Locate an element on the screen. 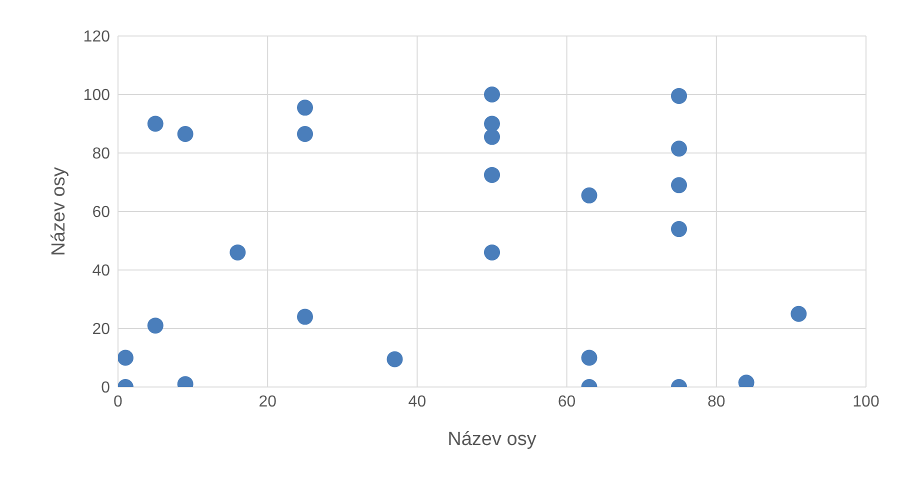 The height and width of the screenshot is (493, 909). x-axis-title: Název osy is located at coordinates (492, 439).